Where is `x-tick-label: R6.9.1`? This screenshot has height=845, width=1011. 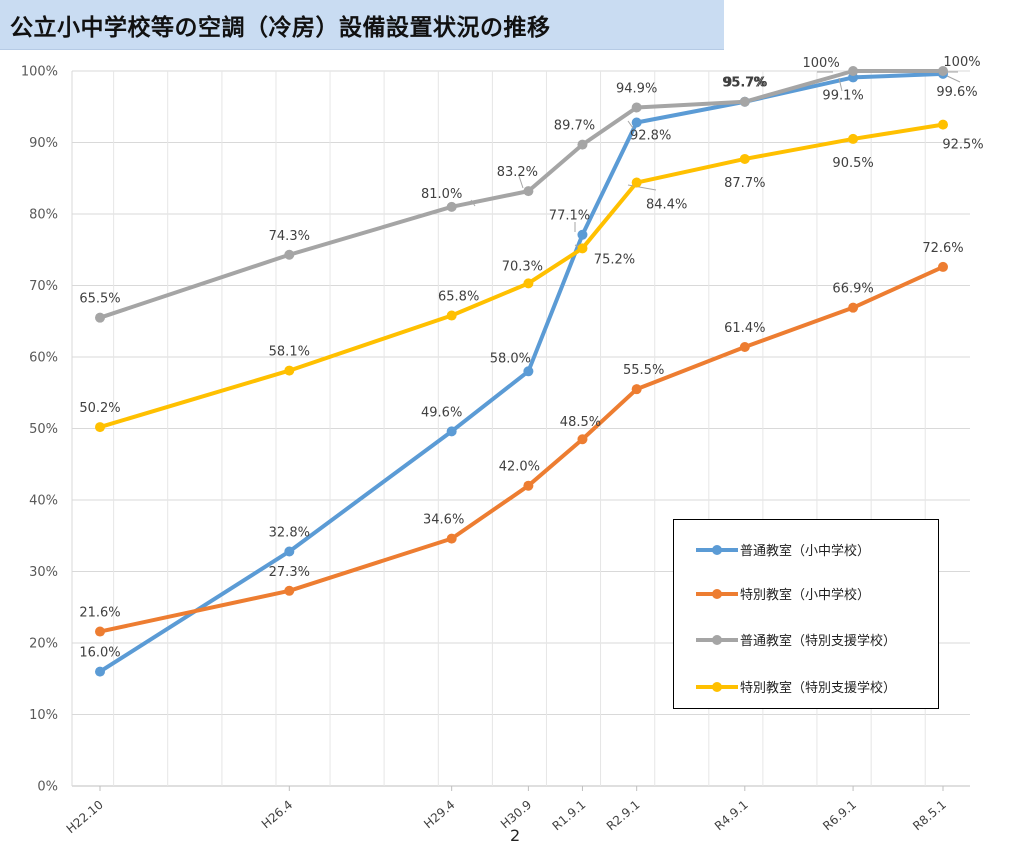
x-tick-label: R6.9.1 is located at coordinates (839, 816).